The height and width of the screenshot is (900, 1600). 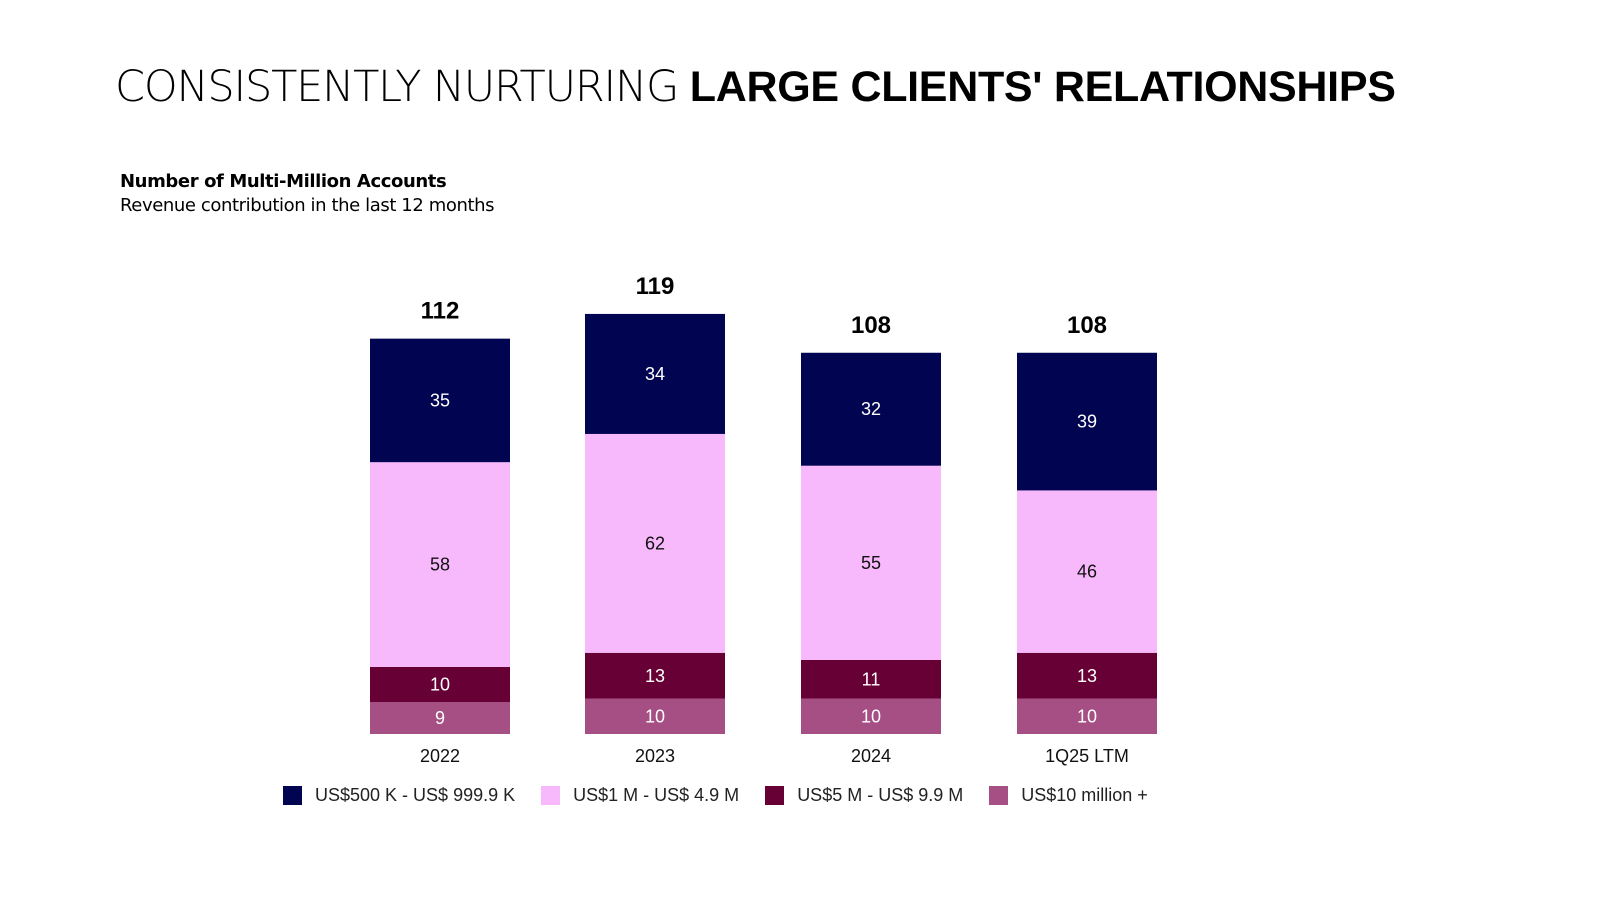 What do you see at coordinates (880, 795) in the screenshot?
I see `legend-label: US$5 M - US$ 9.9 M` at bounding box center [880, 795].